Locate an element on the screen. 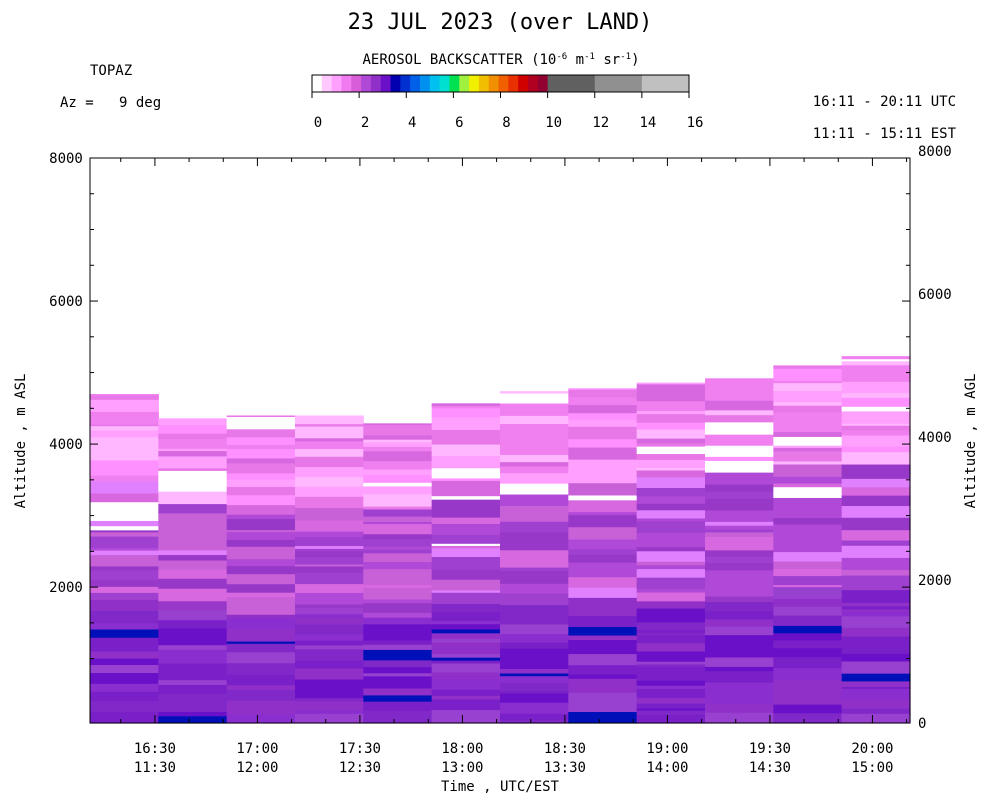  x-tick-label-utc: 17:00 is located at coordinates (257, 749).